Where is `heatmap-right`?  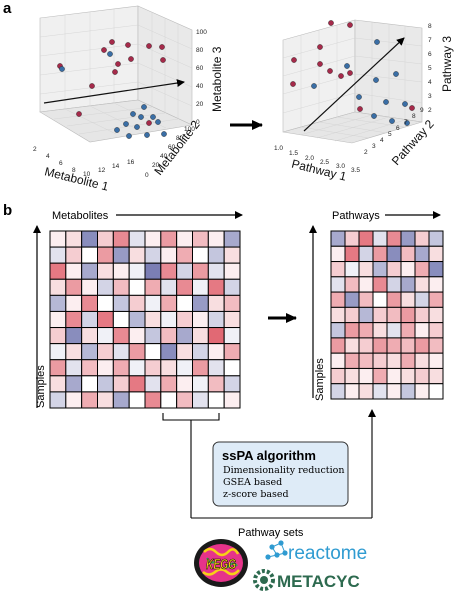 heatmap-right is located at coordinates (387, 315).